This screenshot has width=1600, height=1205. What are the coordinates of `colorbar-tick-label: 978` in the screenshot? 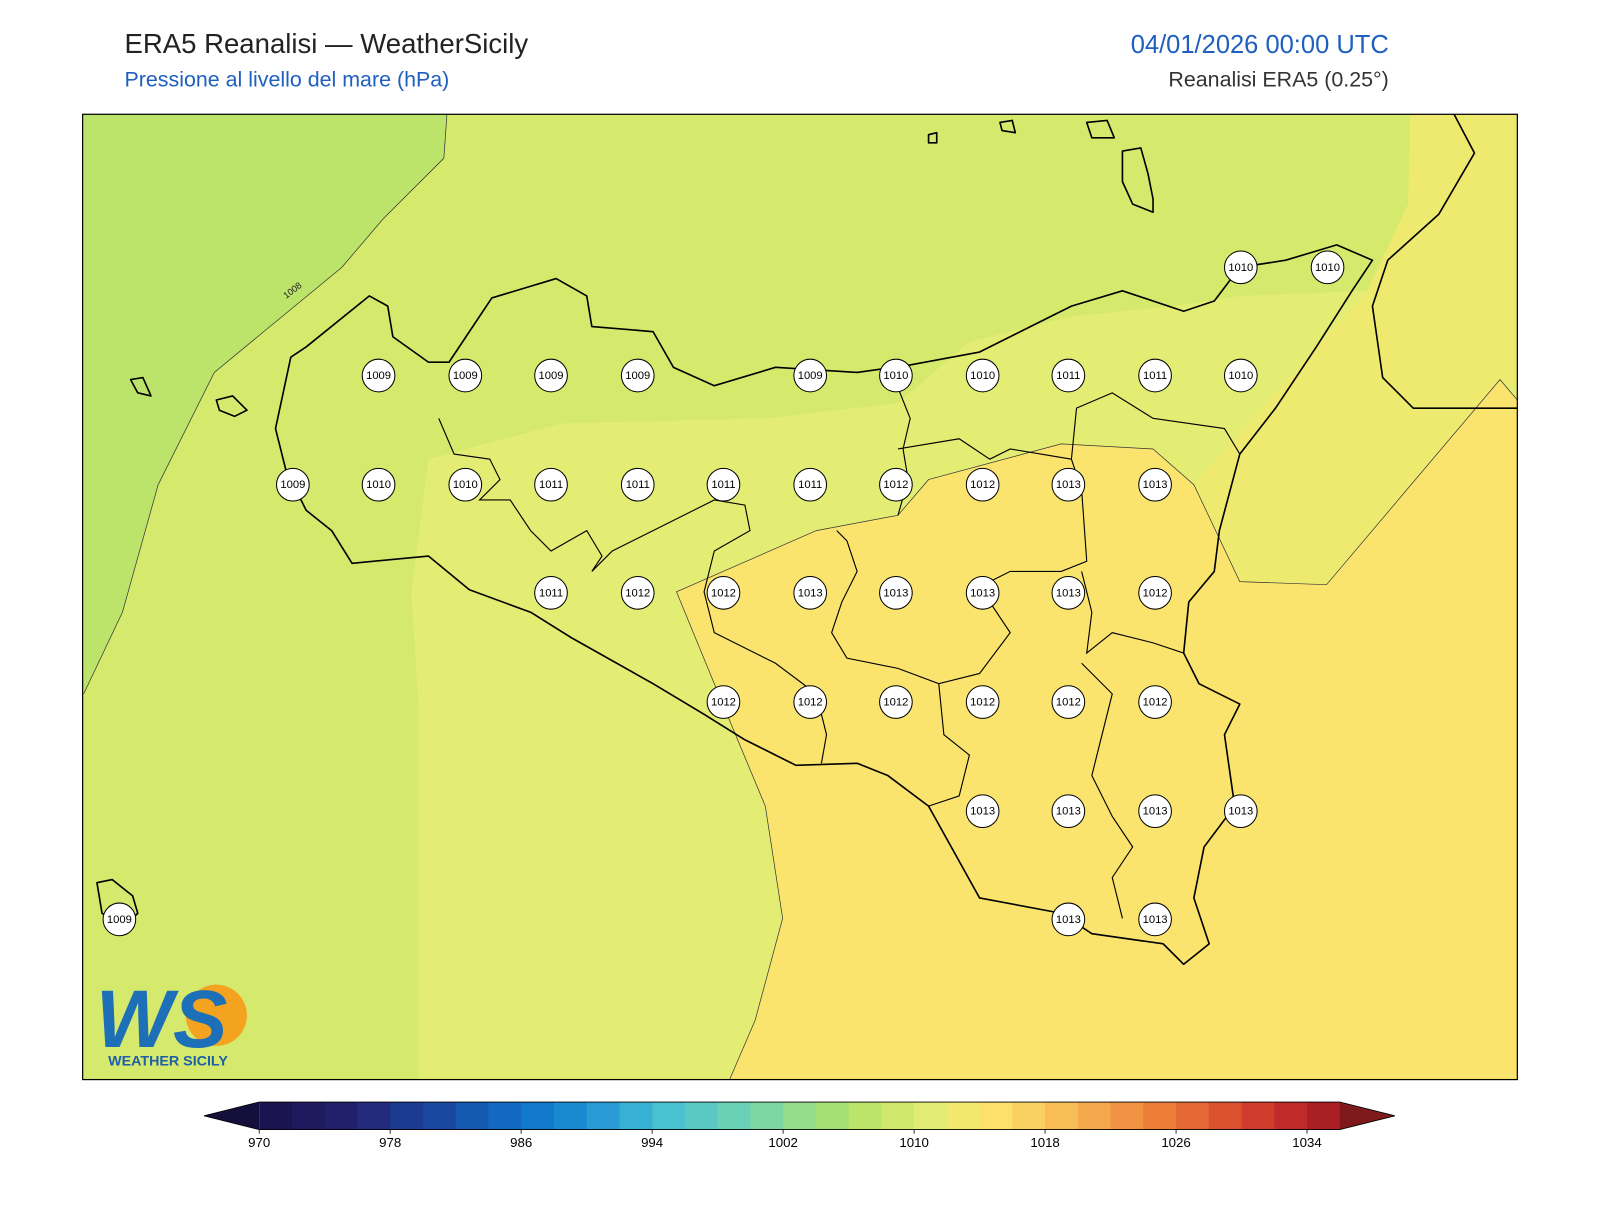 It's located at (390, 1142).